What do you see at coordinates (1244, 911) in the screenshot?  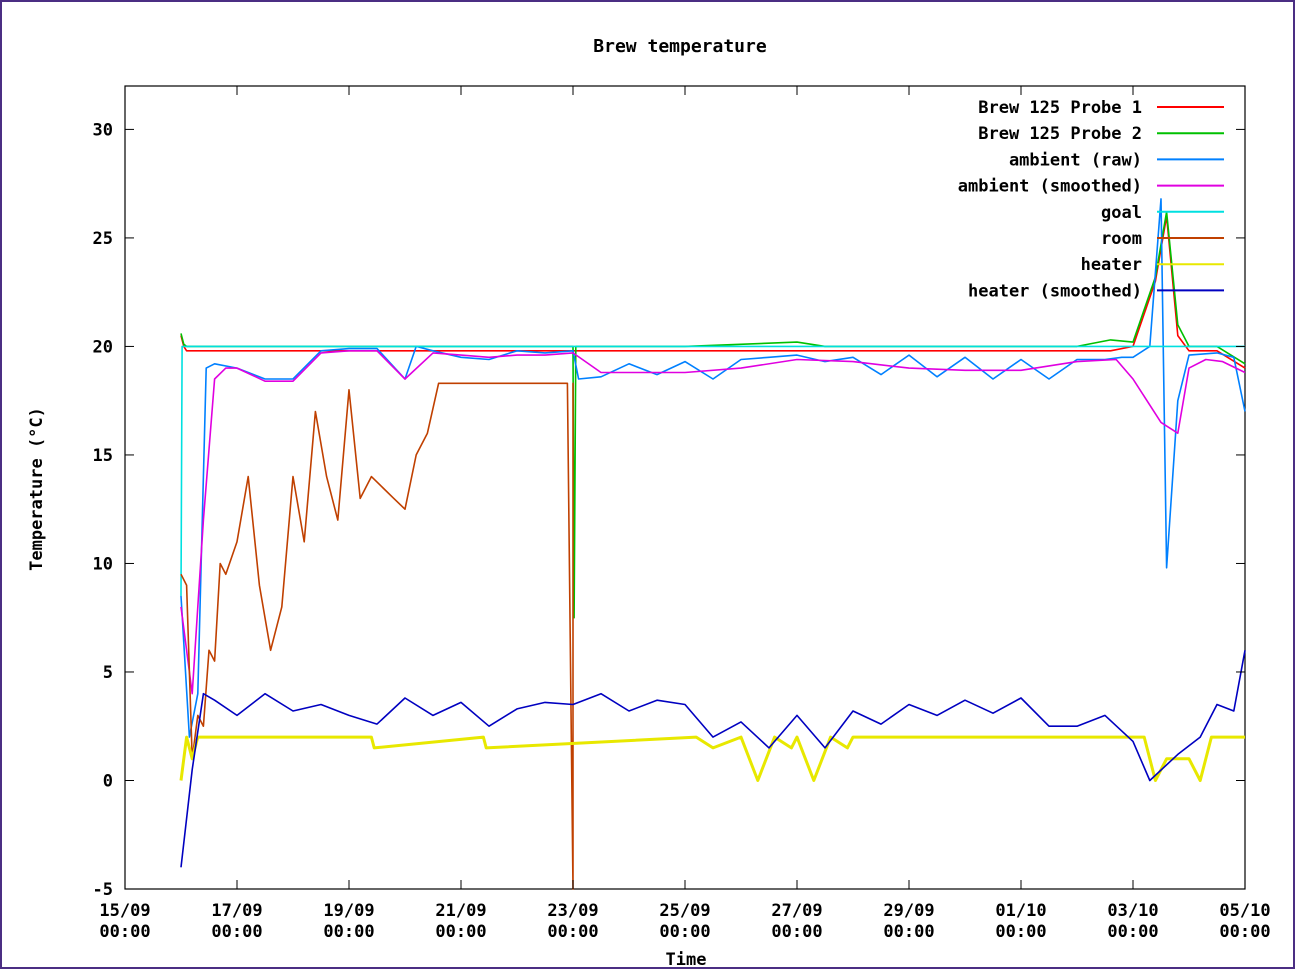 I see `x-tick-date-label: 05/10` at bounding box center [1244, 911].